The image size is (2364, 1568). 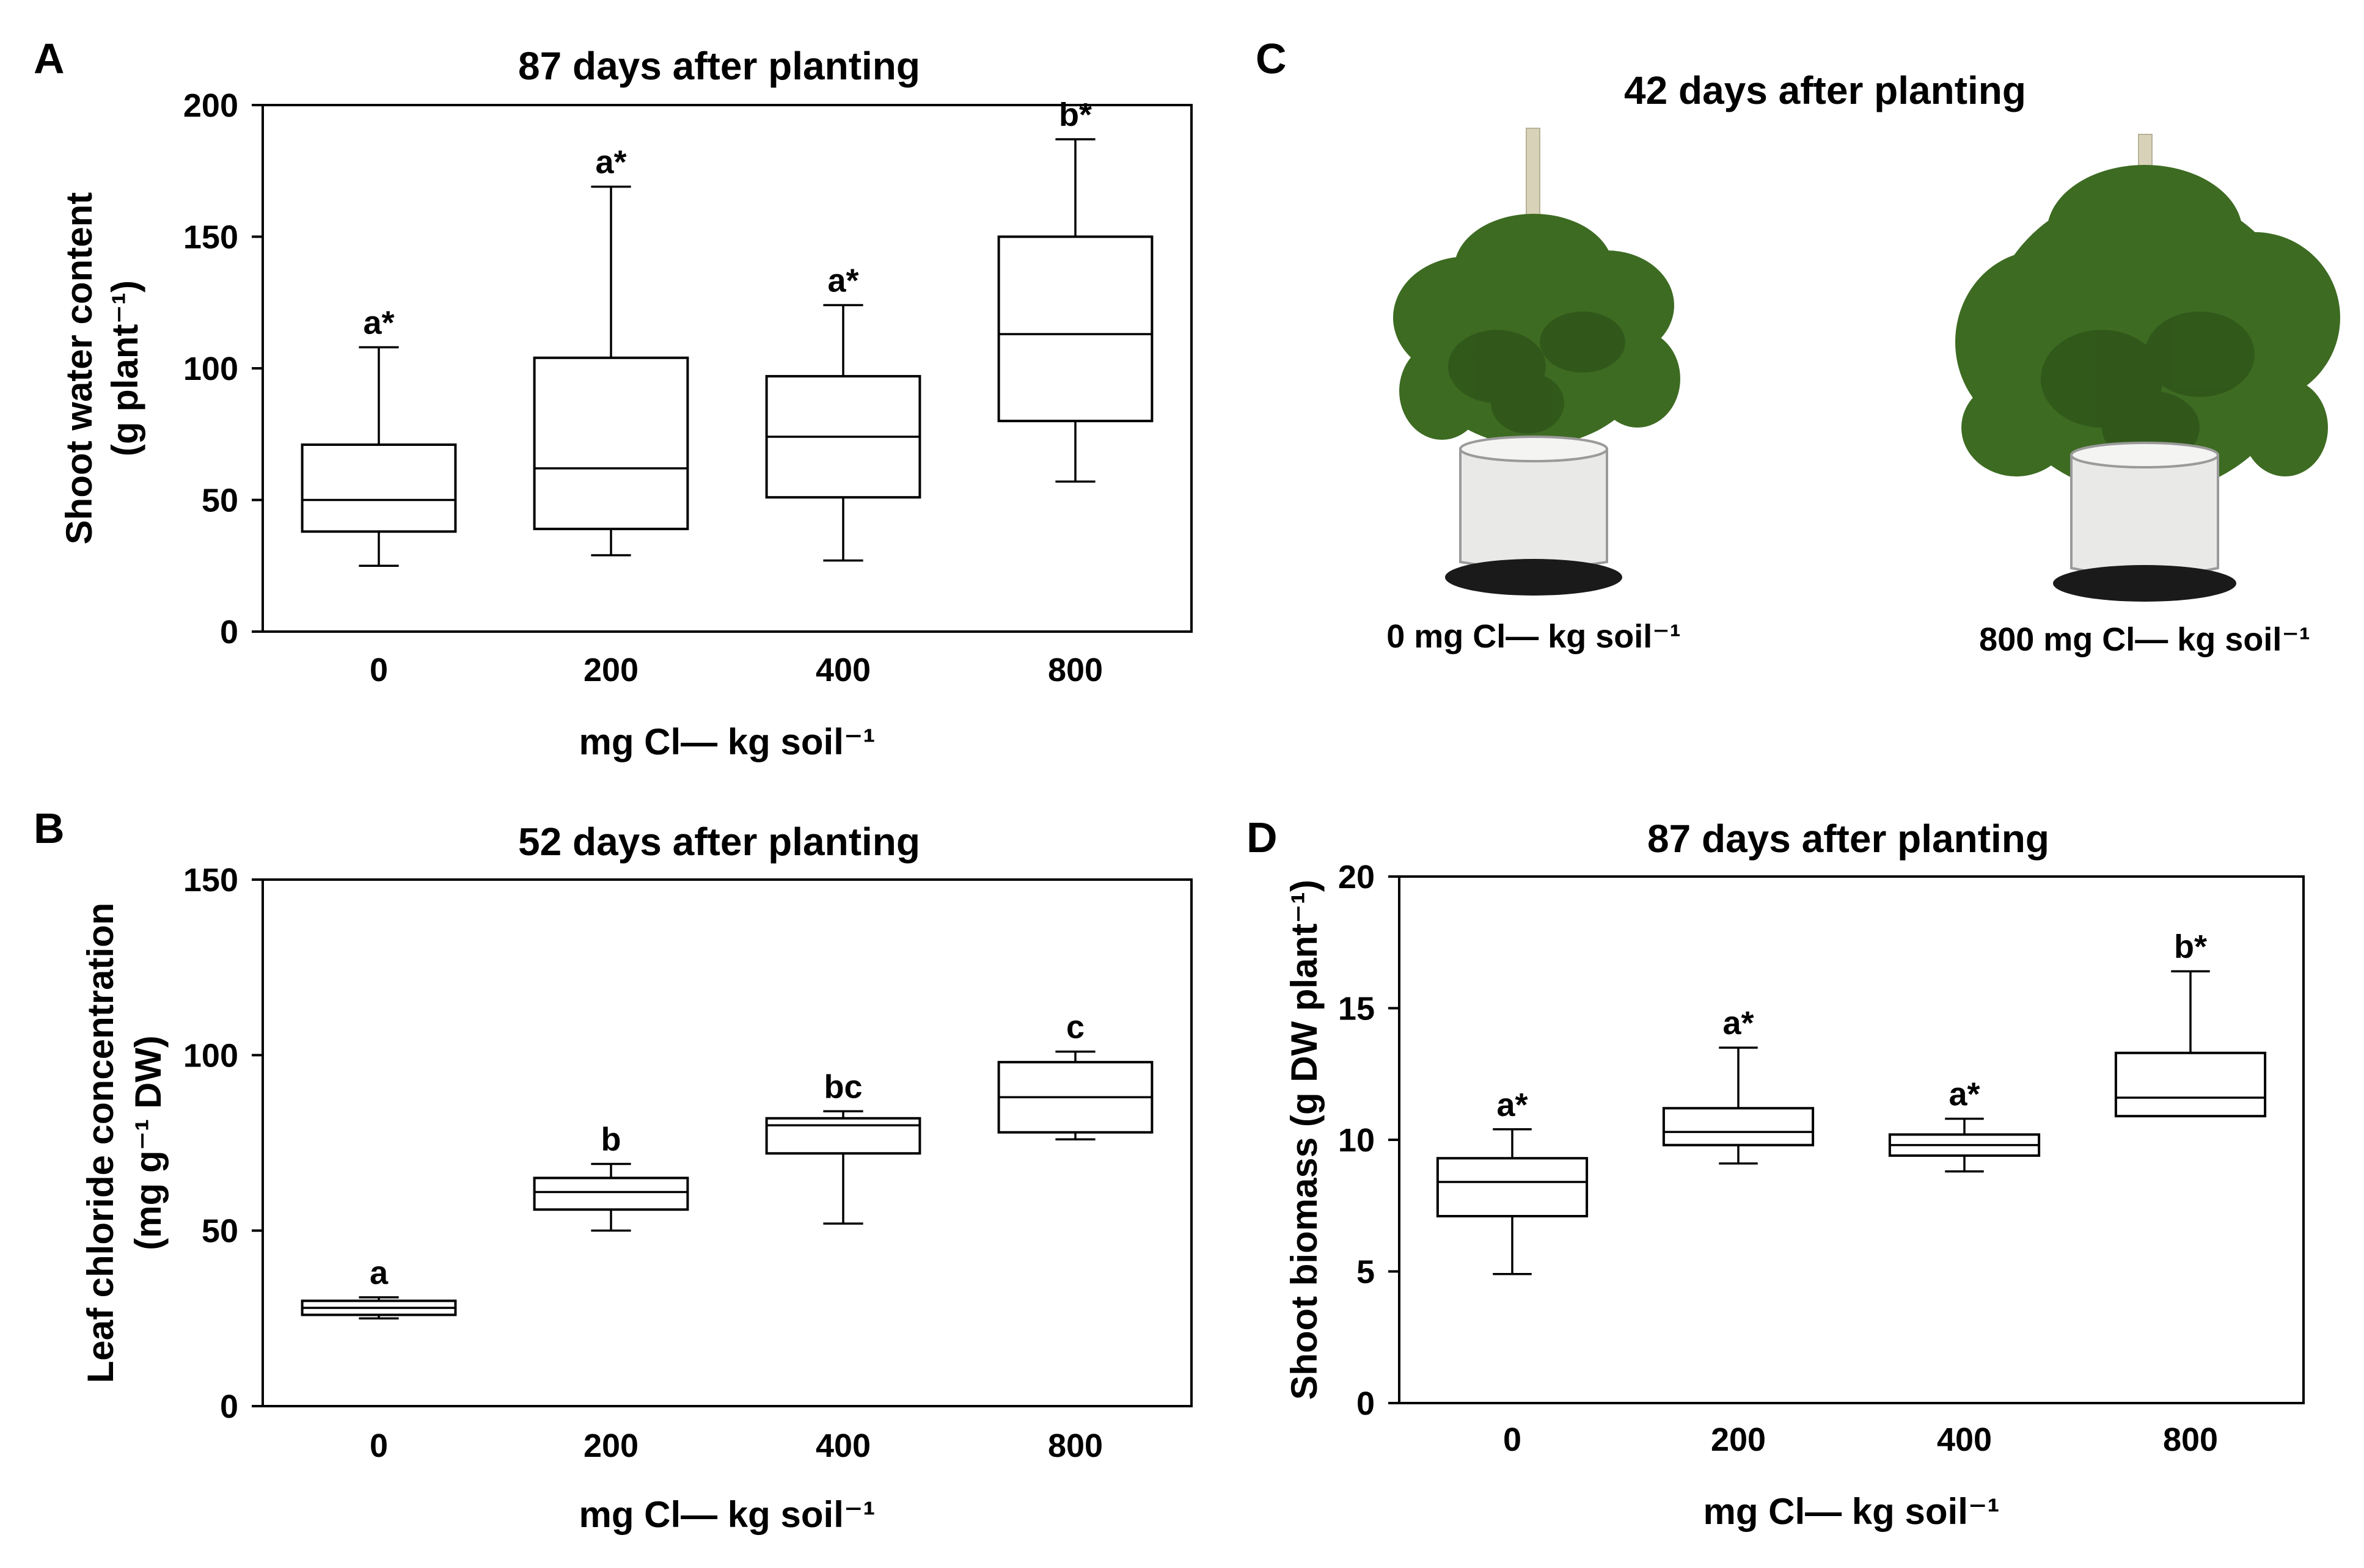 I want to click on panel-a-title: 87 days after planting, so click(x=719, y=66).